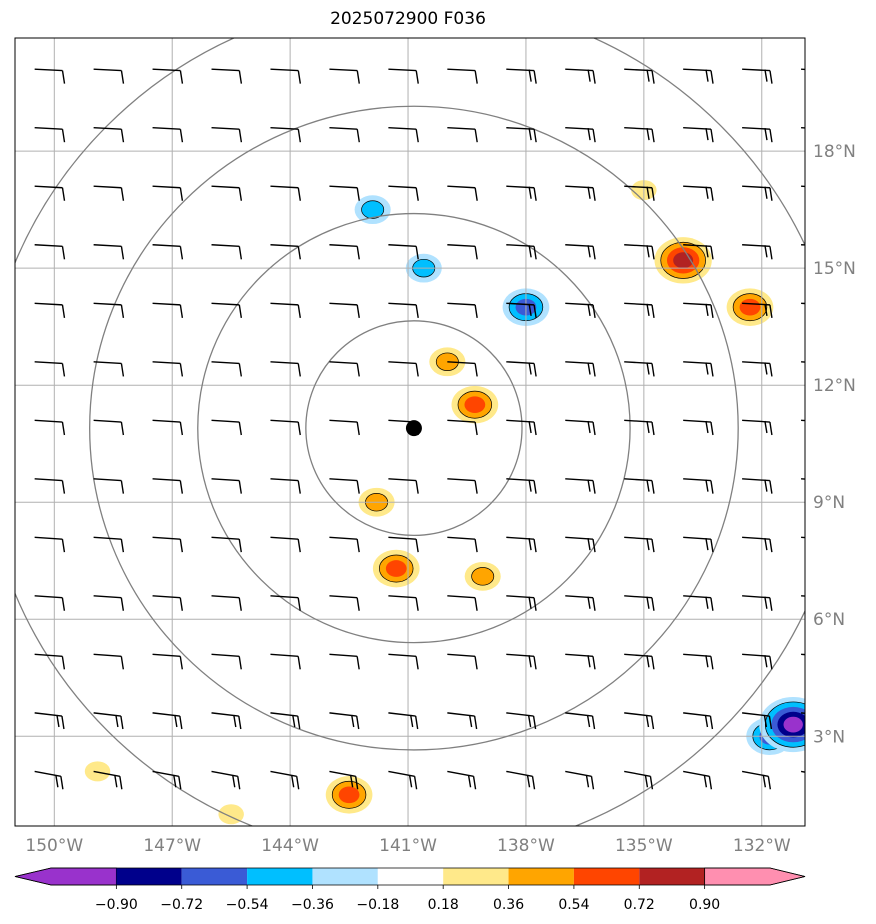 This screenshot has height=924, width=876. Describe the element at coordinates (65, 876) in the screenshot. I see `colorbar-extend-low` at that location.